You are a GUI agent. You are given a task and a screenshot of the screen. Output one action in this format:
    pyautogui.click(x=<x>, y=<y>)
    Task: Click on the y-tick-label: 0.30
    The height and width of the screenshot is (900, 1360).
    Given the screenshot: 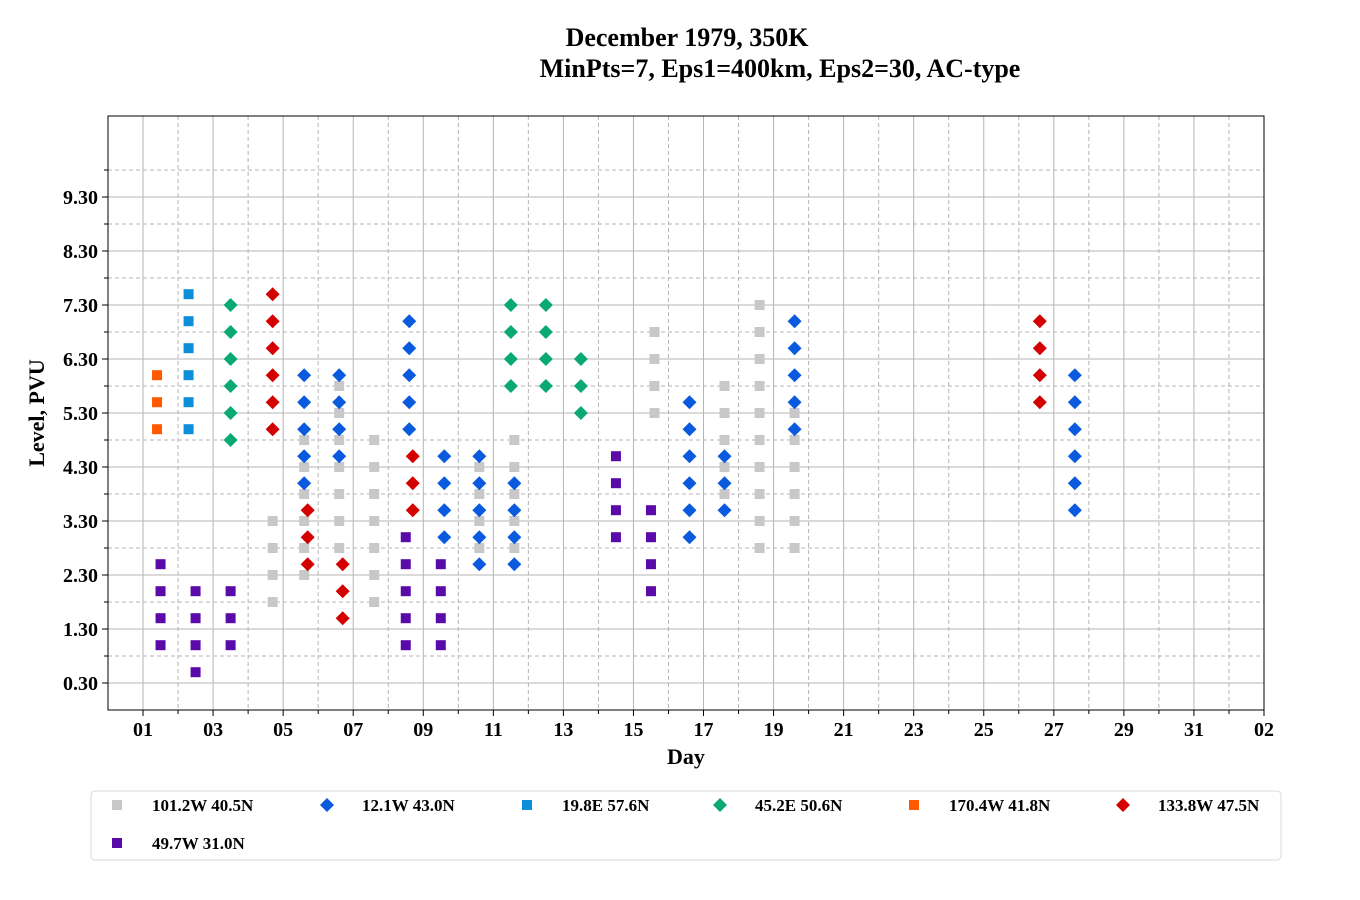 What is the action you would take?
    pyautogui.click(x=80, y=684)
    